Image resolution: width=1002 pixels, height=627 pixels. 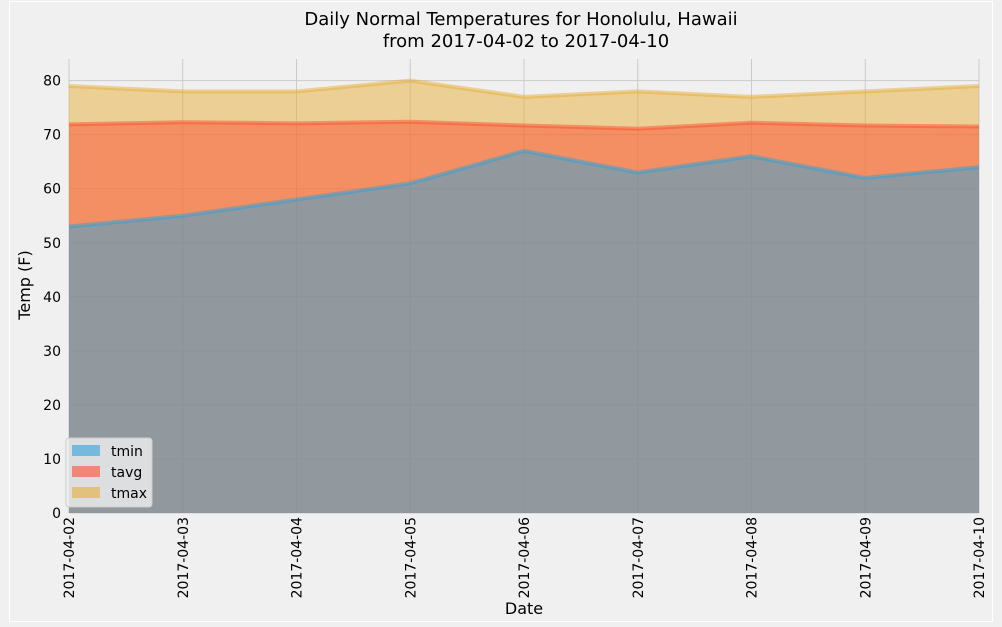 What do you see at coordinates (52, 244) in the screenshot?
I see `y-tick-label: 50` at bounding box center [52, 244].